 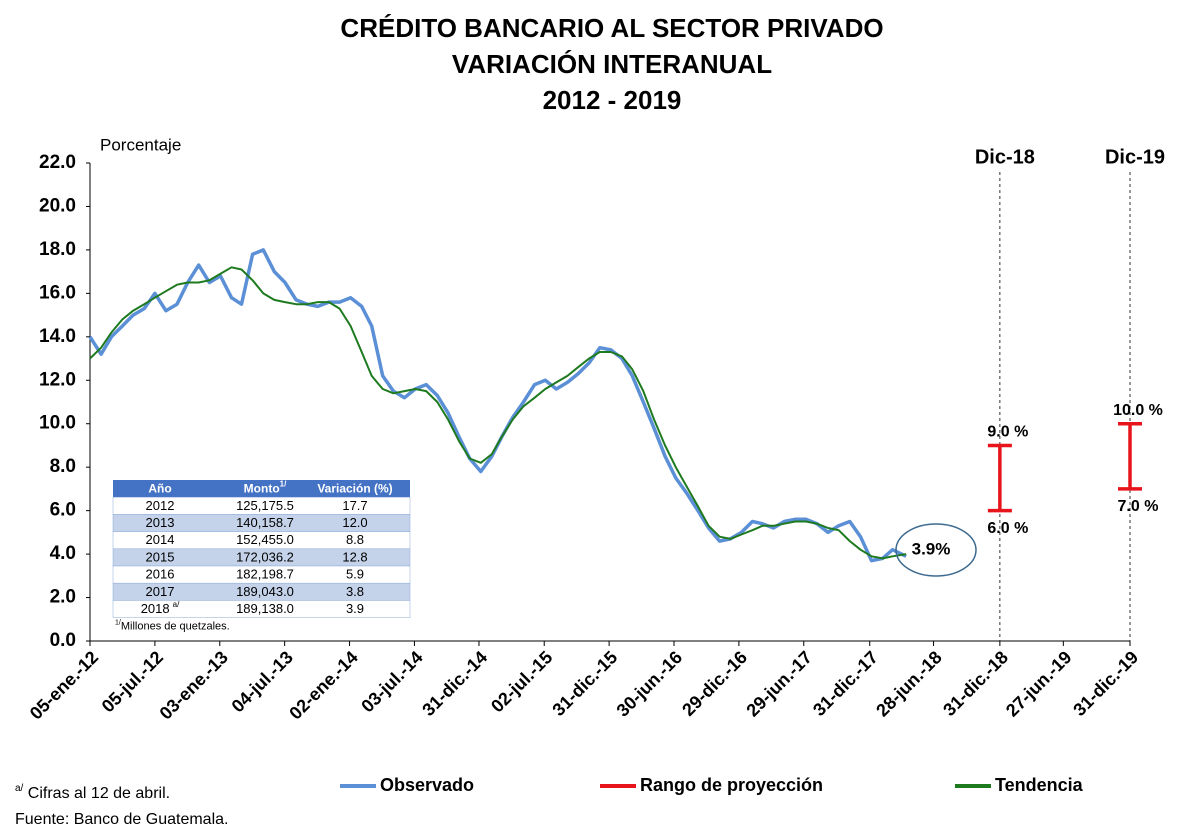 I want to click on table-cell-text: 125,175.5, so click(x=265, y=505).